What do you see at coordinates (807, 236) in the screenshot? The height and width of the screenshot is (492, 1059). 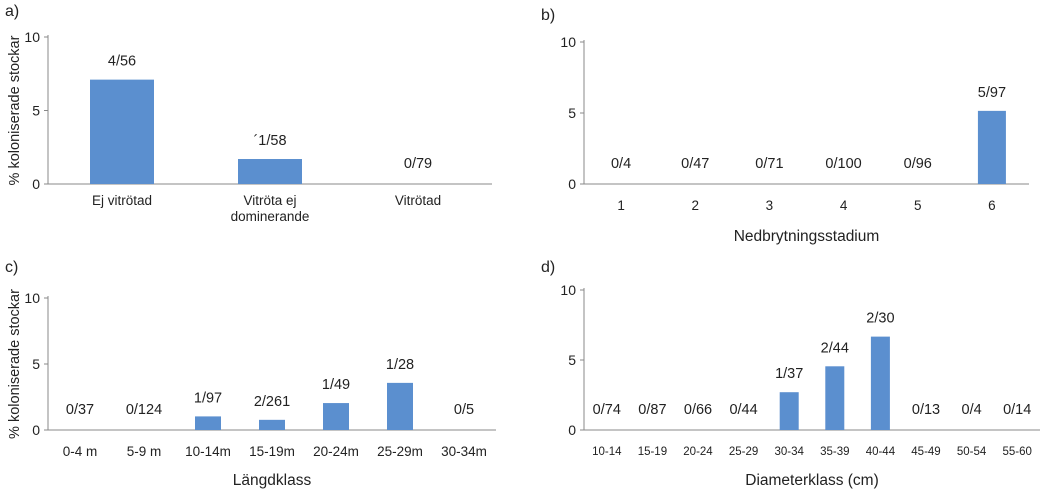 I see `x-axis-title: Nedbrytningsstadium` at bounding box center [807, 236].